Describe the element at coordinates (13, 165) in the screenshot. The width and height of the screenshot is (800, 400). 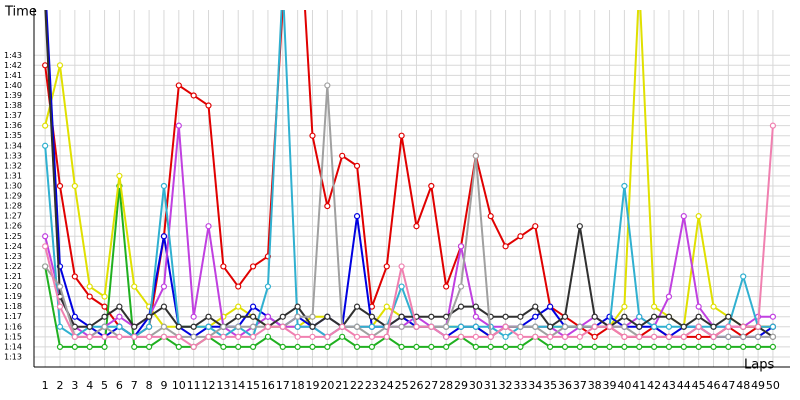
I see `y-tick-label: 1:32` at that location.